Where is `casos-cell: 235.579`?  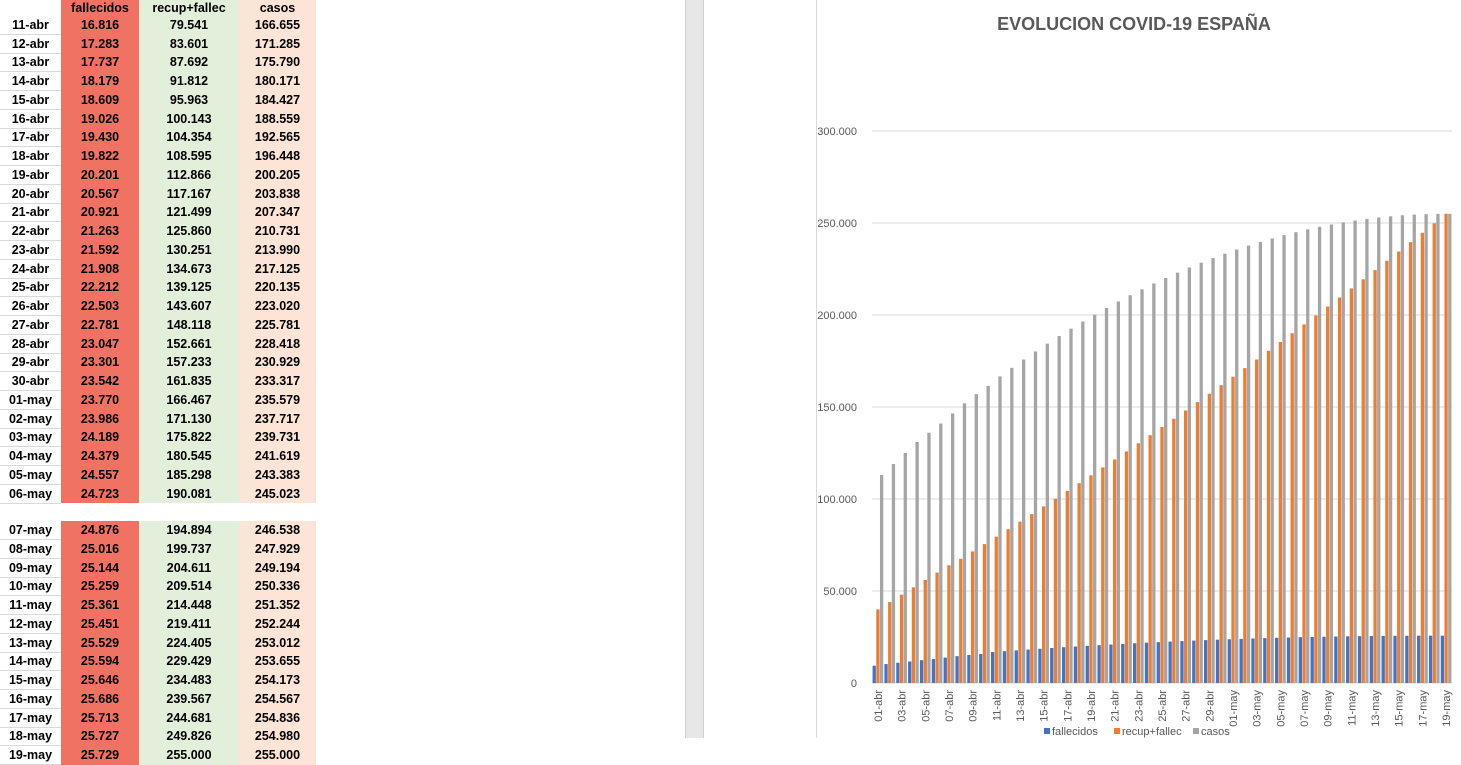
casos-cell: 235.579 is located at coordinates (277, 400).